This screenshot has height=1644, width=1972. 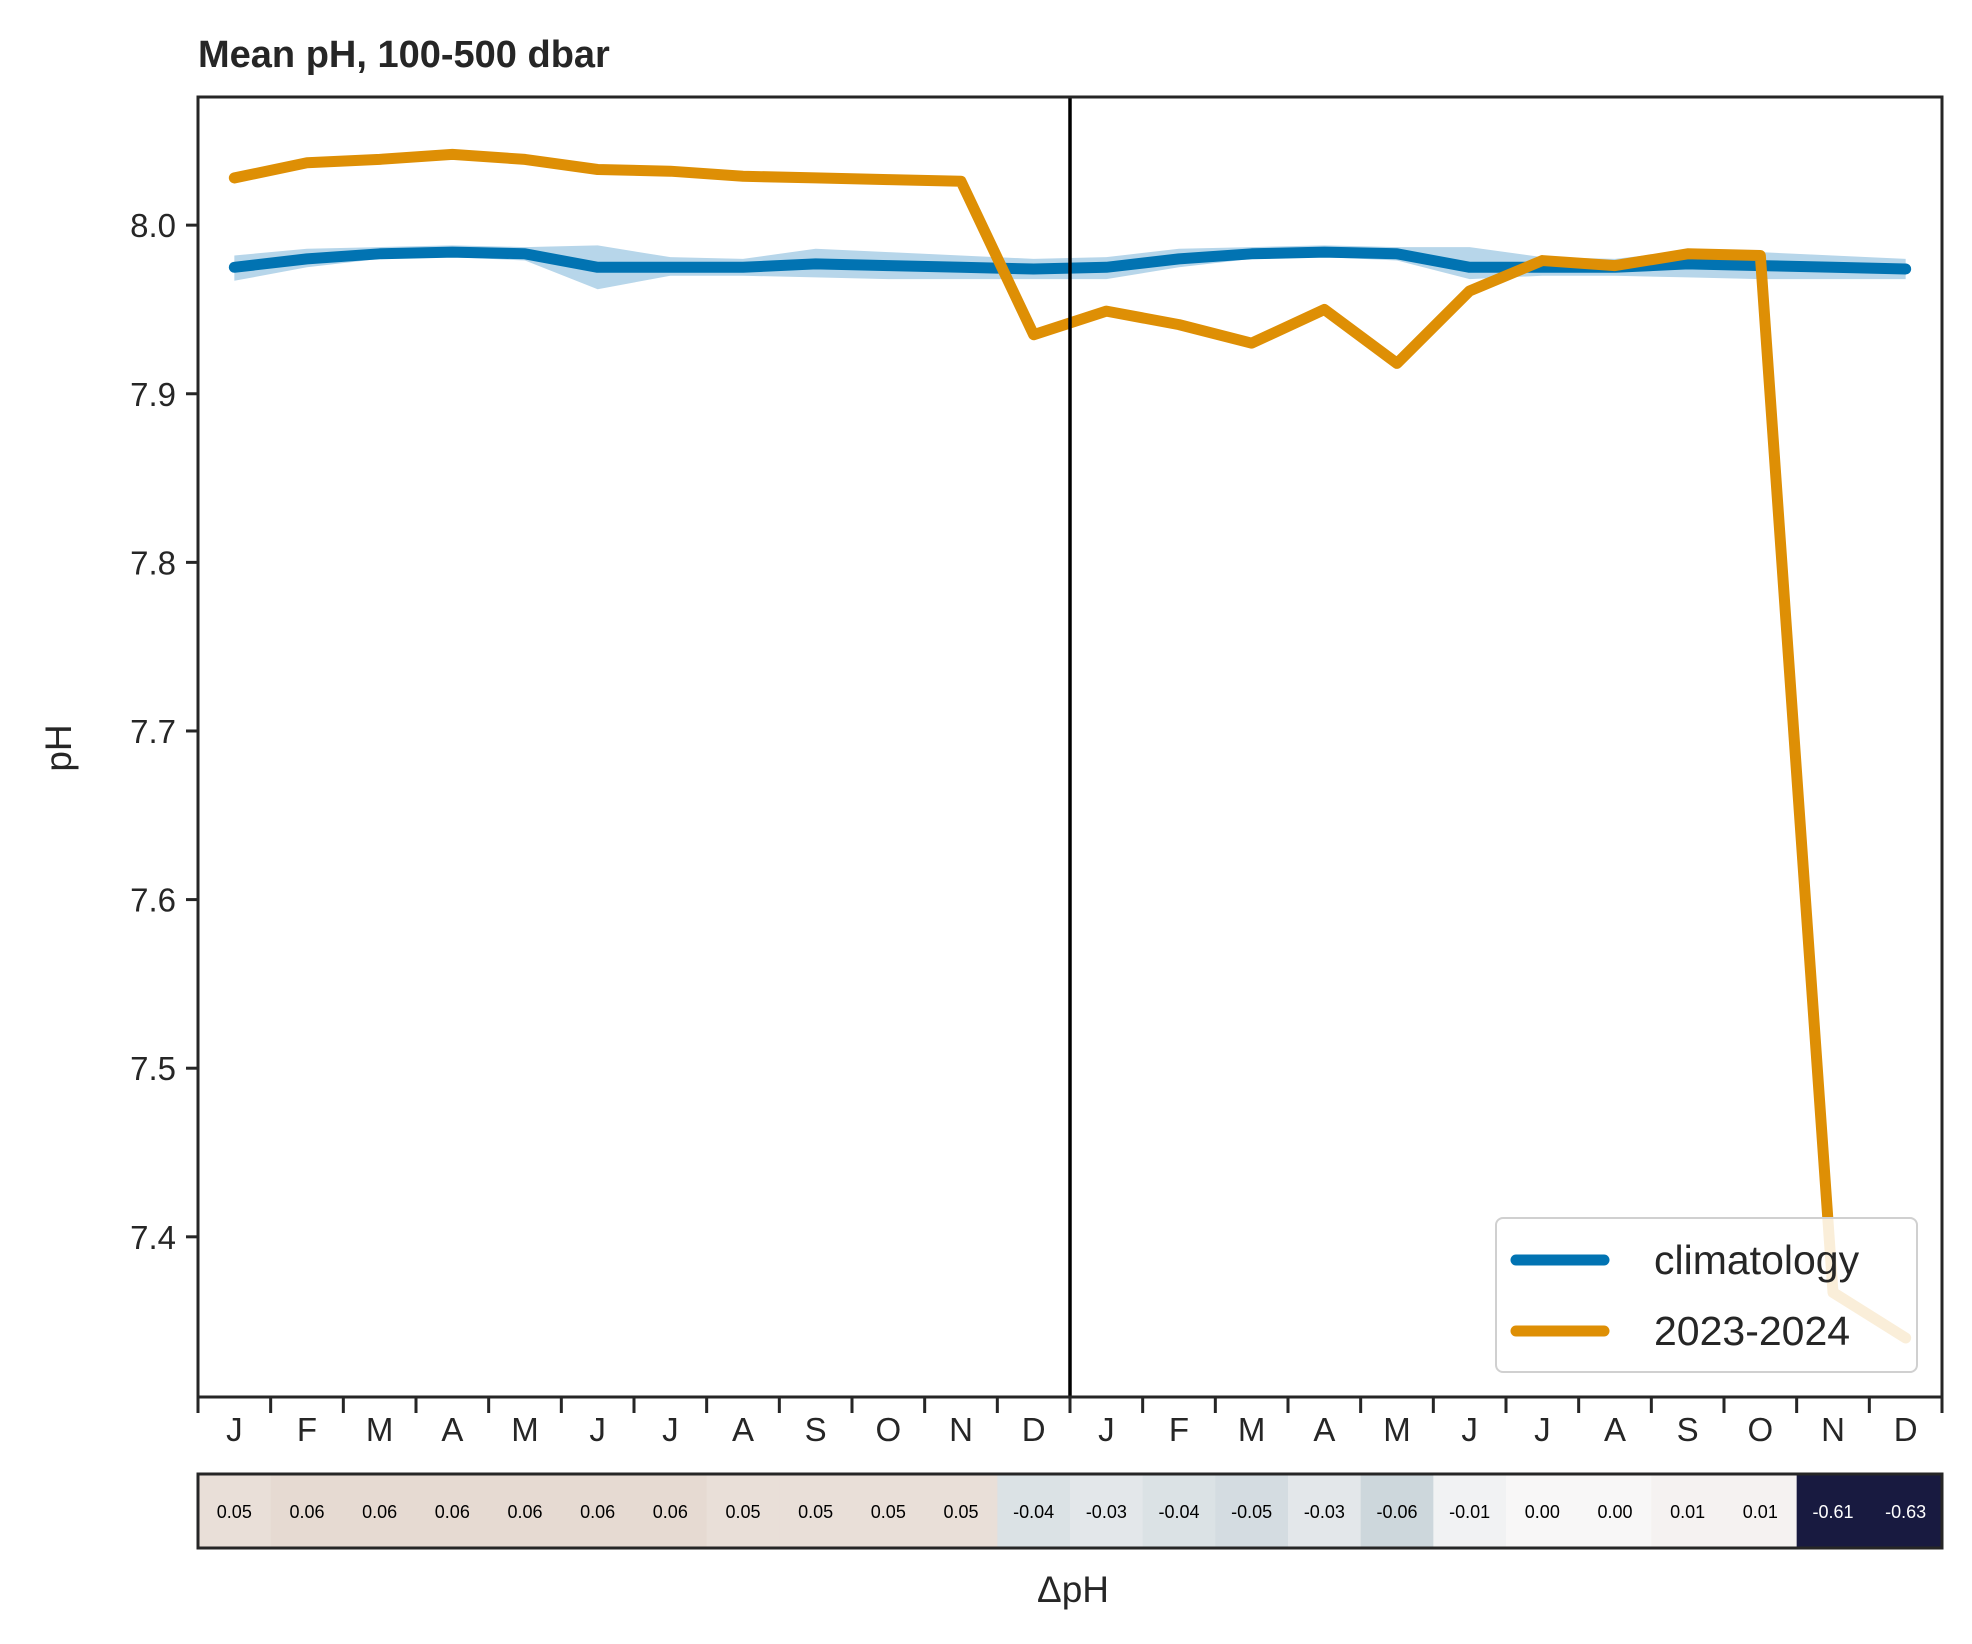 What do you see at coordinates (153, 225) in the screenshot?
I see `y-tick-label: 8.0` at bounding box center [153, 225].